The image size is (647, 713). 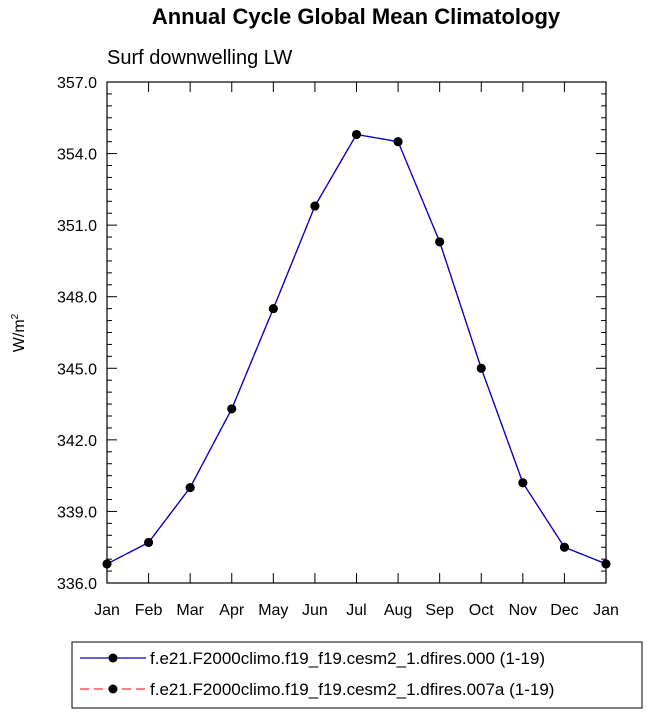 What do you see at coordinates (77, 369) in the screenshot?
I see `y-tick-label: 345.0` at bounding box center [77, 369].